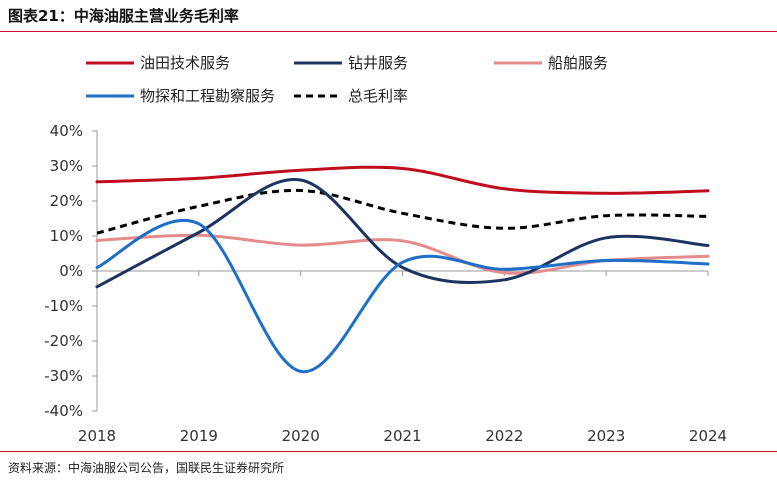 This screenshot has height=481, width=777. Describe the element at coordinates (97, 436) in the screenshot. I see `x-tick-label: 2018` at that location.